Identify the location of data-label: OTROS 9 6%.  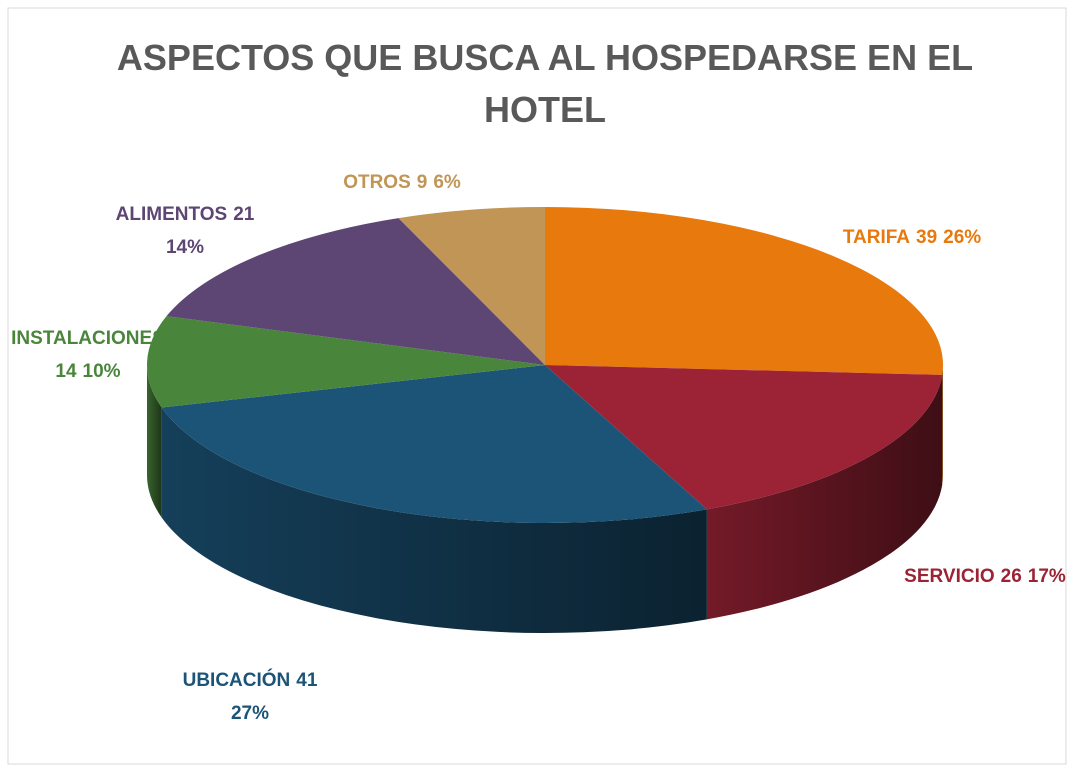
(402, 182).